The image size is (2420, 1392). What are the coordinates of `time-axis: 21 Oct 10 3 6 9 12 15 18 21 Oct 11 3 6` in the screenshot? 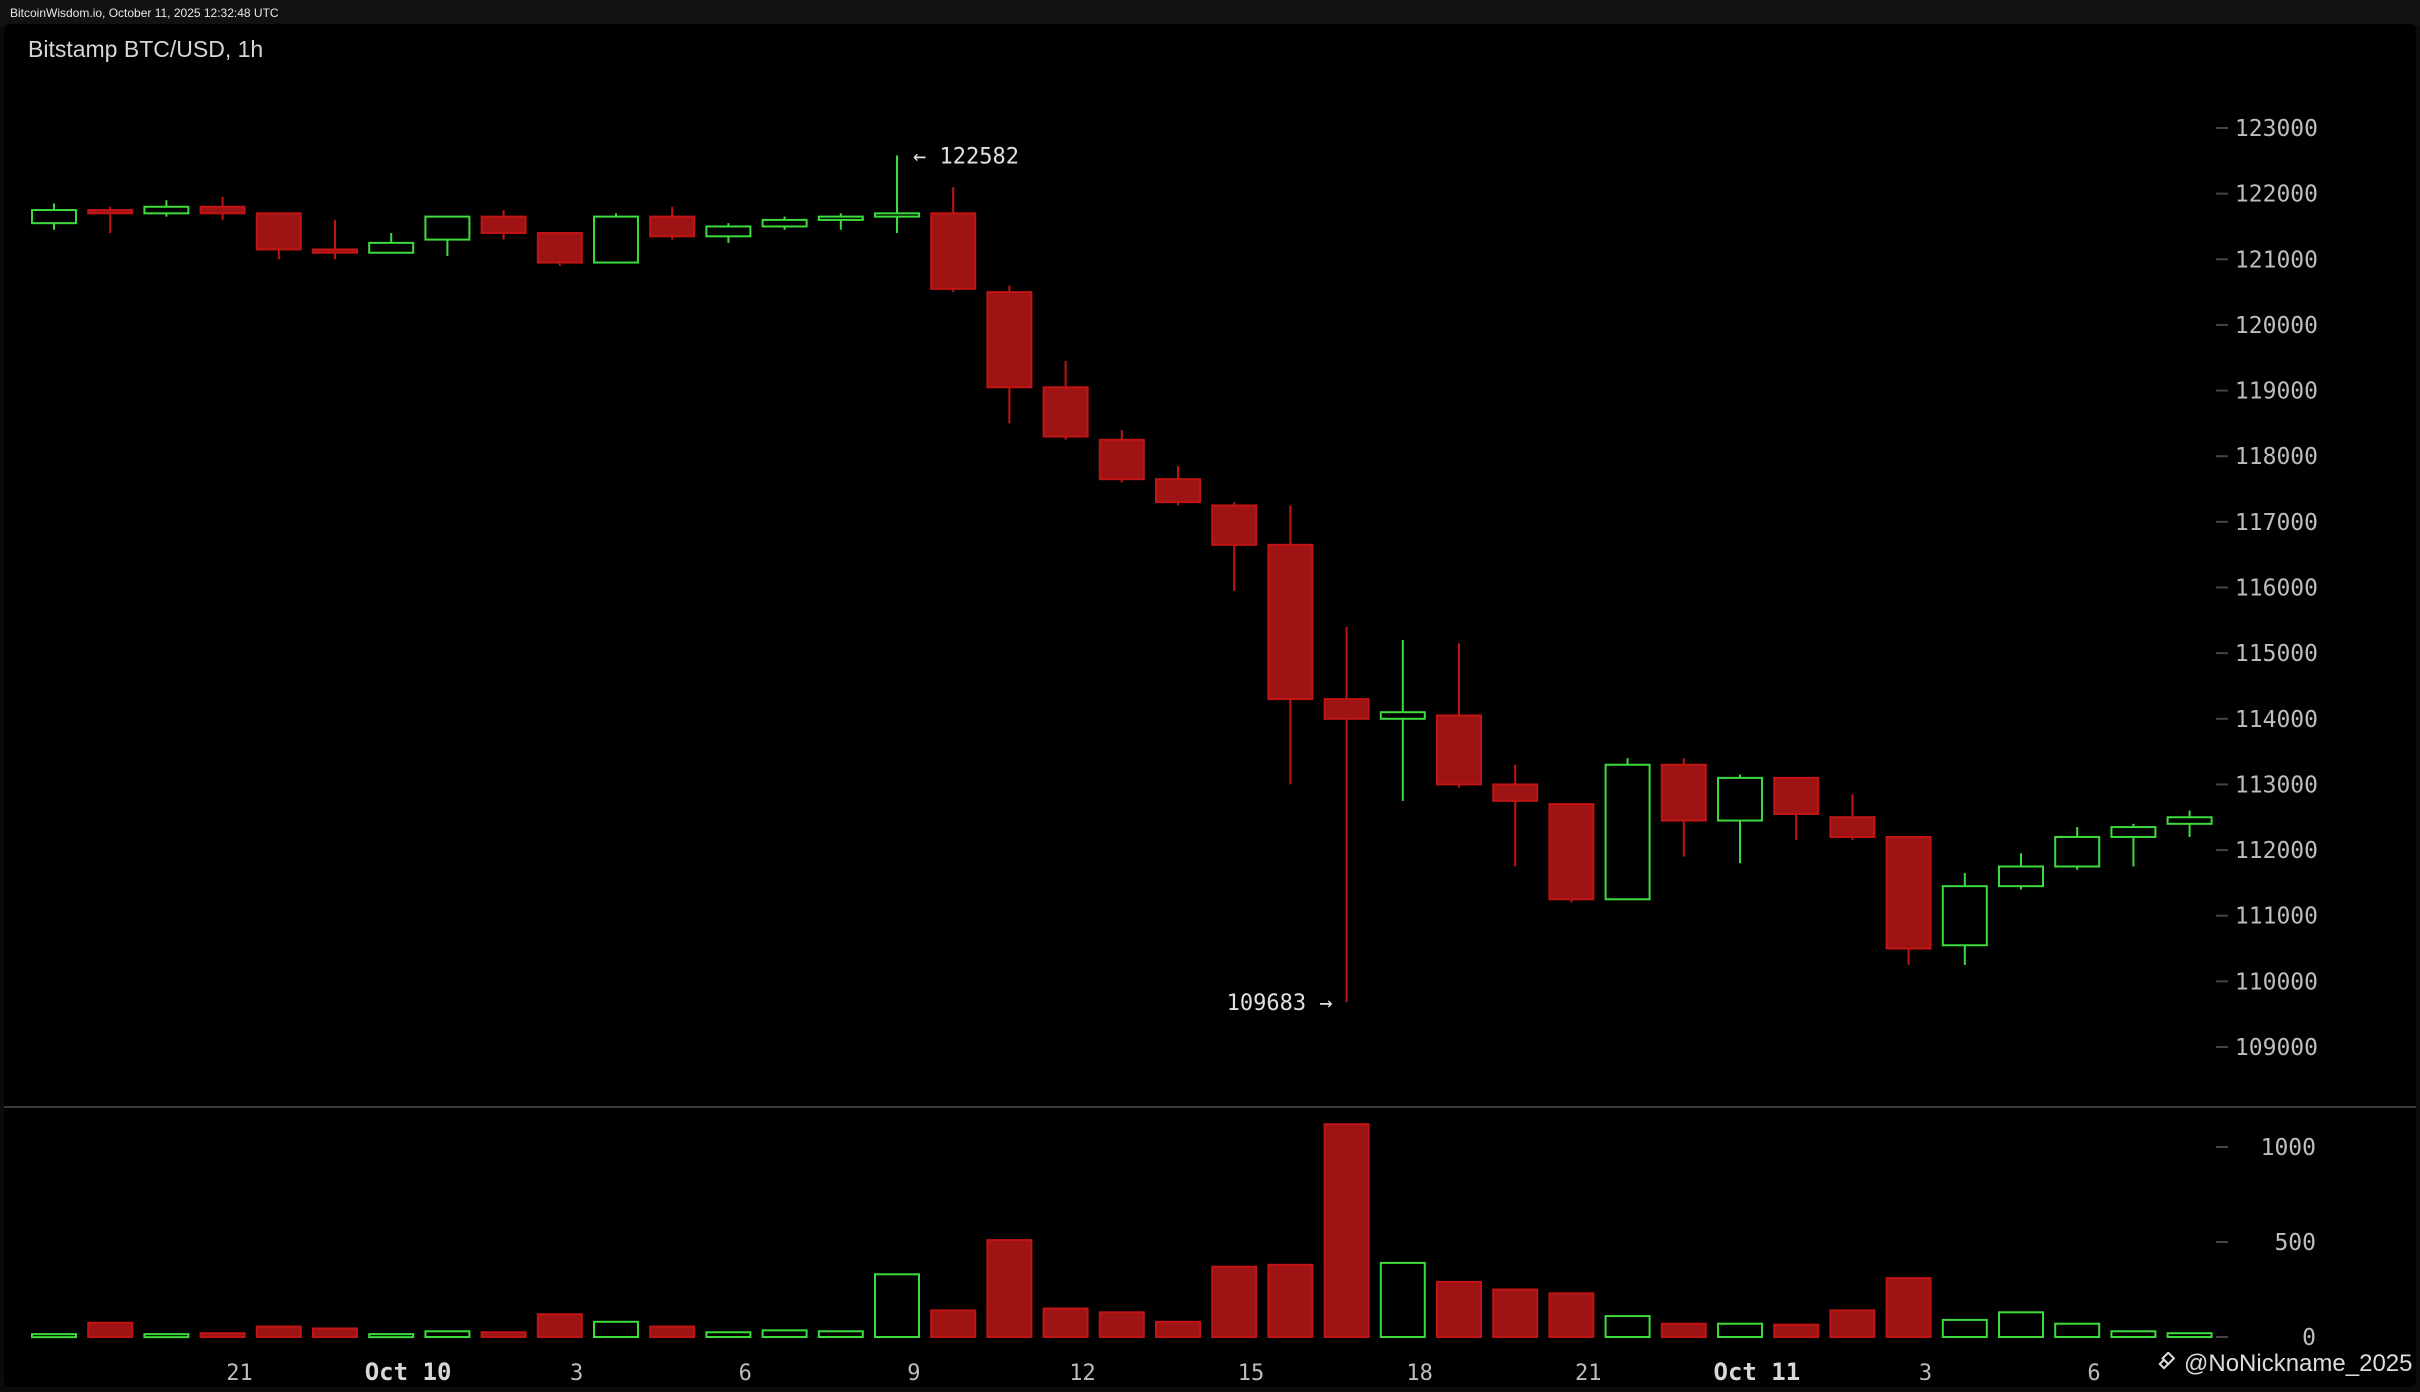 It's located at (1163, 1372).